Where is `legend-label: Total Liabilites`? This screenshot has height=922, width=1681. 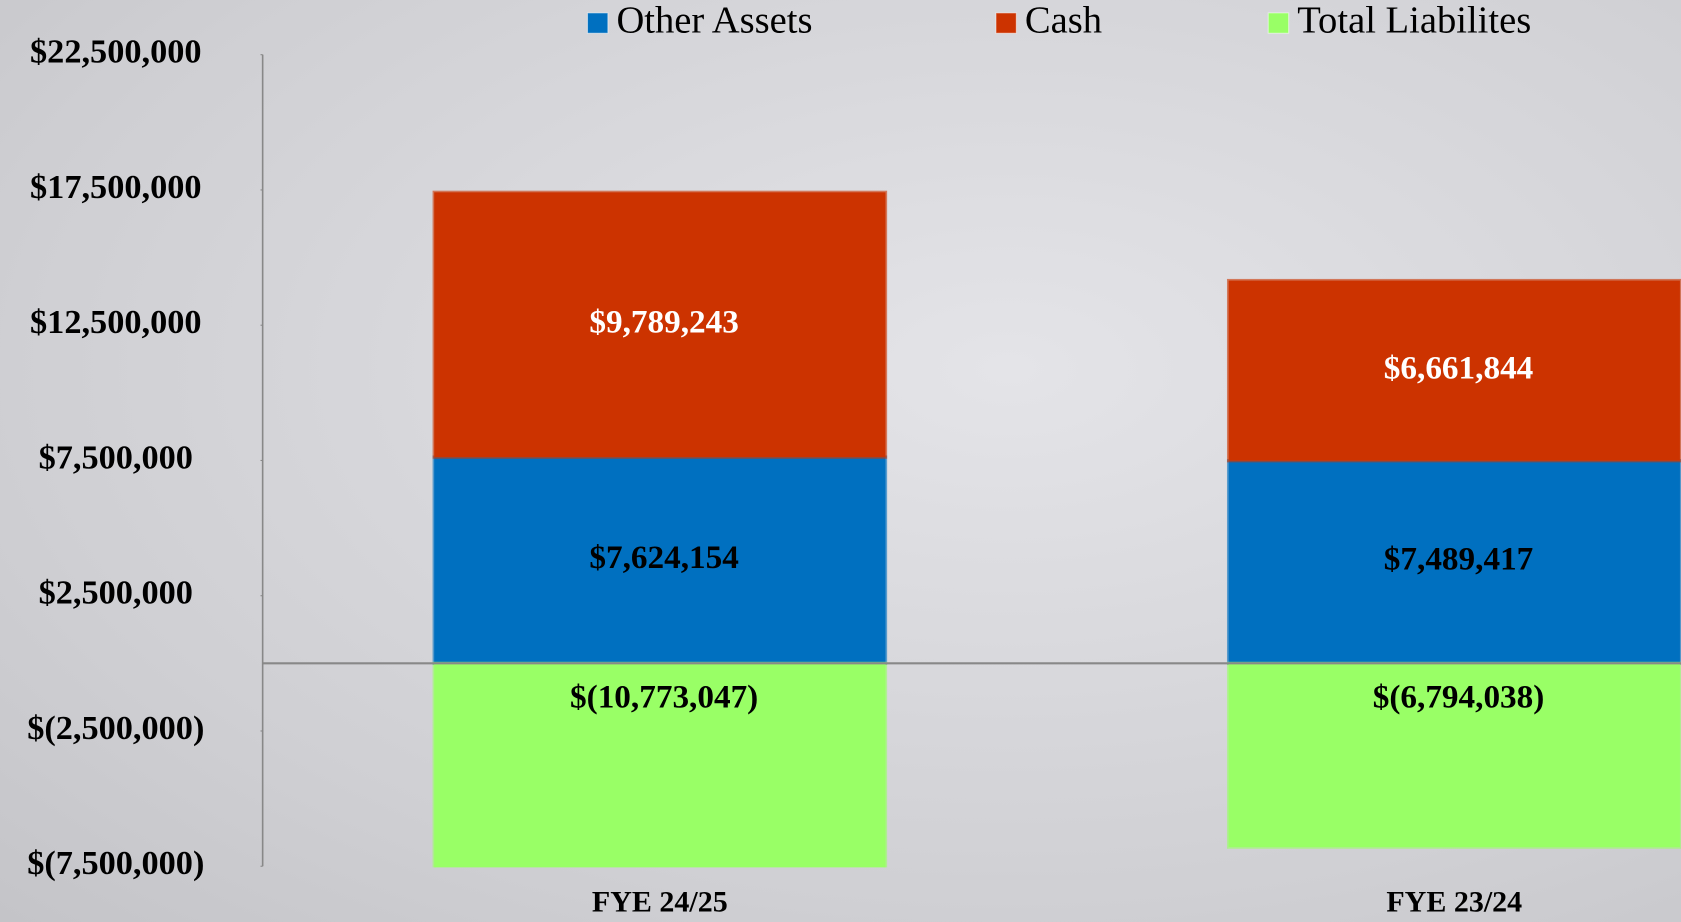 legend-label: Total Liabilites is located at coordinates (1414, 20).